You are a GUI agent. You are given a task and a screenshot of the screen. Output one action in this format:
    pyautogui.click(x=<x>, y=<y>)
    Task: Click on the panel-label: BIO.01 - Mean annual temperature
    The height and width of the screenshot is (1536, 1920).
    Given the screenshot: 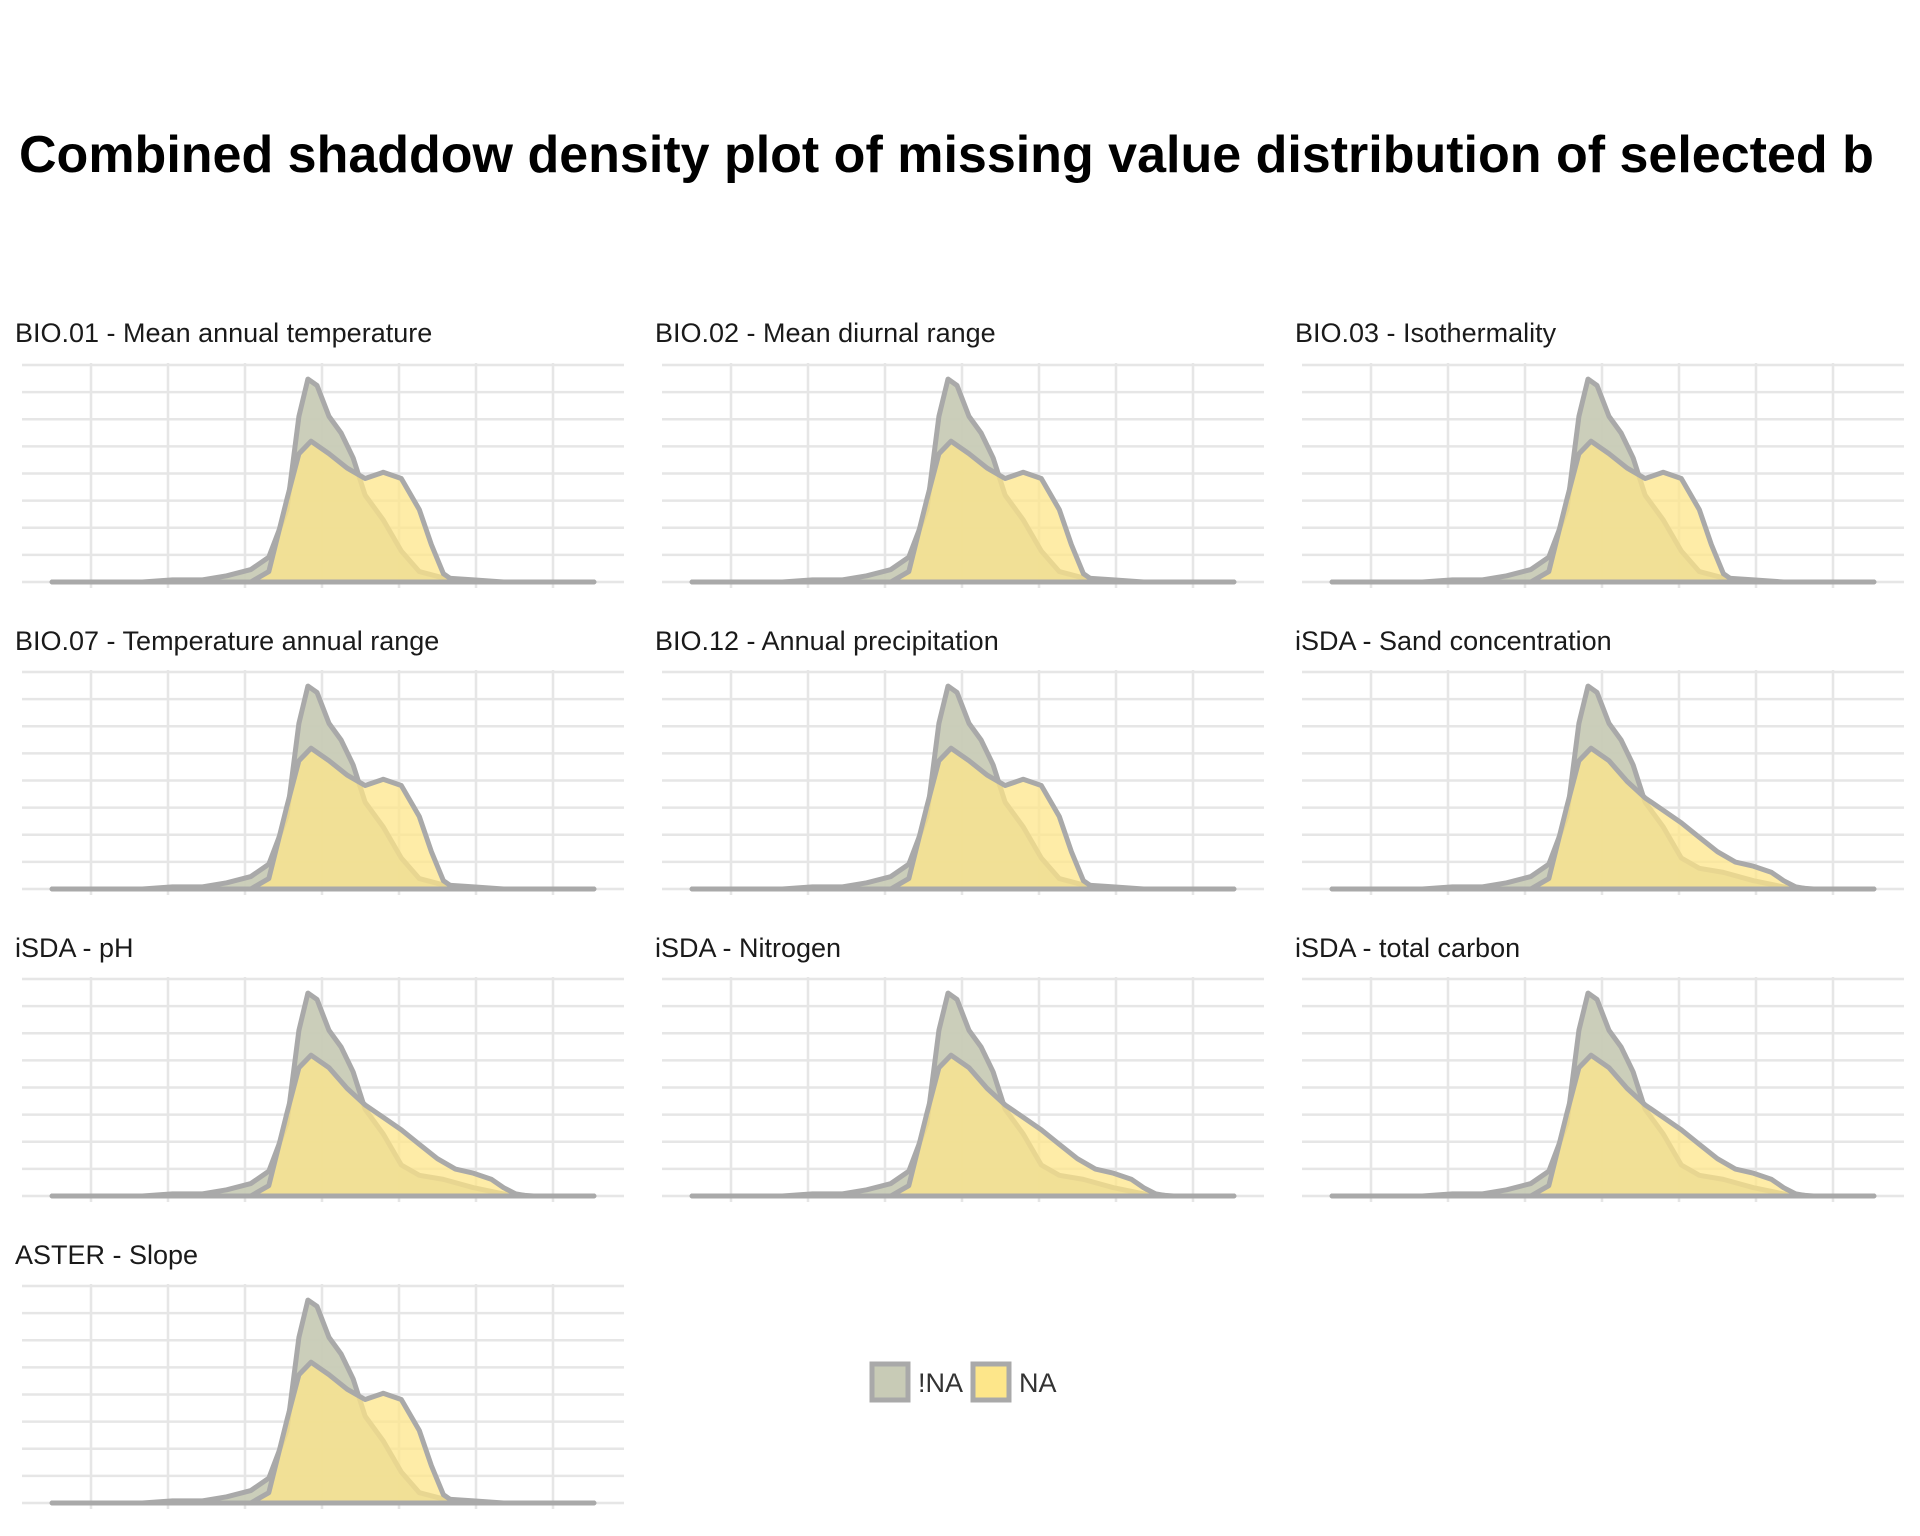 What is the action you would take?
    pyautogui.click(x=224, y=333)
    